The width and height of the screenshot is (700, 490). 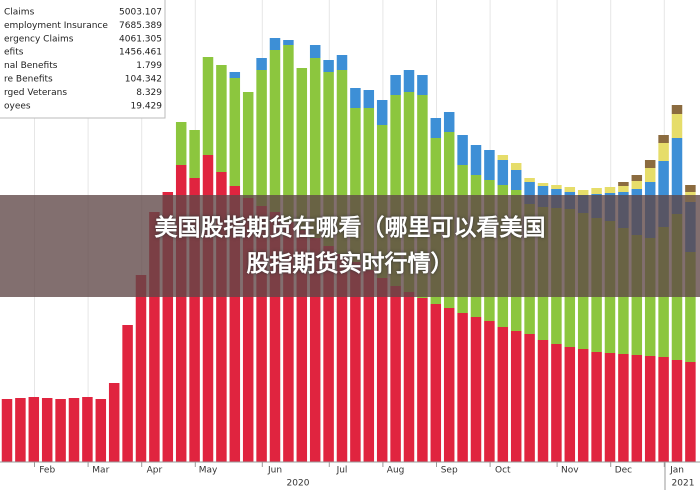 What do you see at coordinates (35, 93) in the screenshot?
I see `legend-label: rged Veterans` at bounding box center [35, 93].